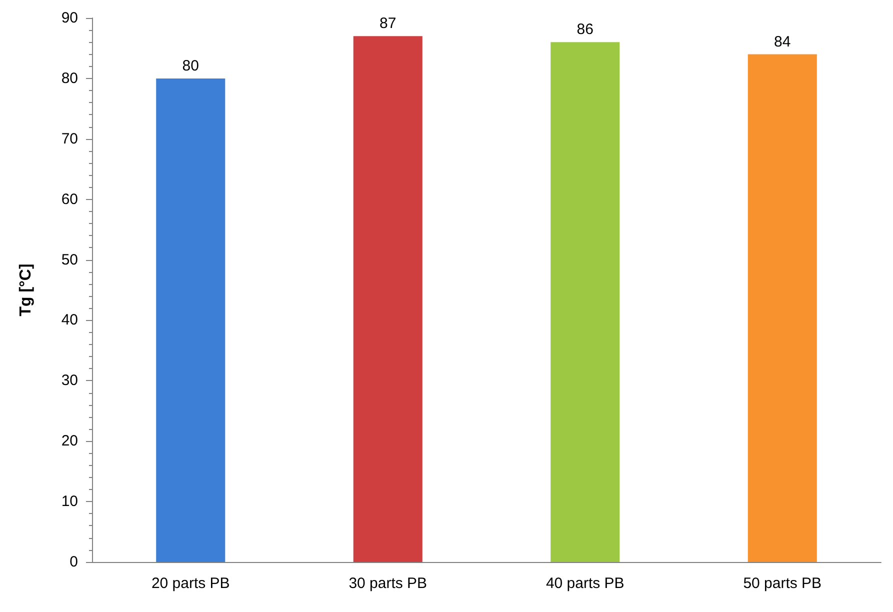 This screenshot has height=612, width=893. What do you see at coordinates (69, 139) in the screenshot?
I see `y-tick-label: 70` at bounding box center [69, 139].